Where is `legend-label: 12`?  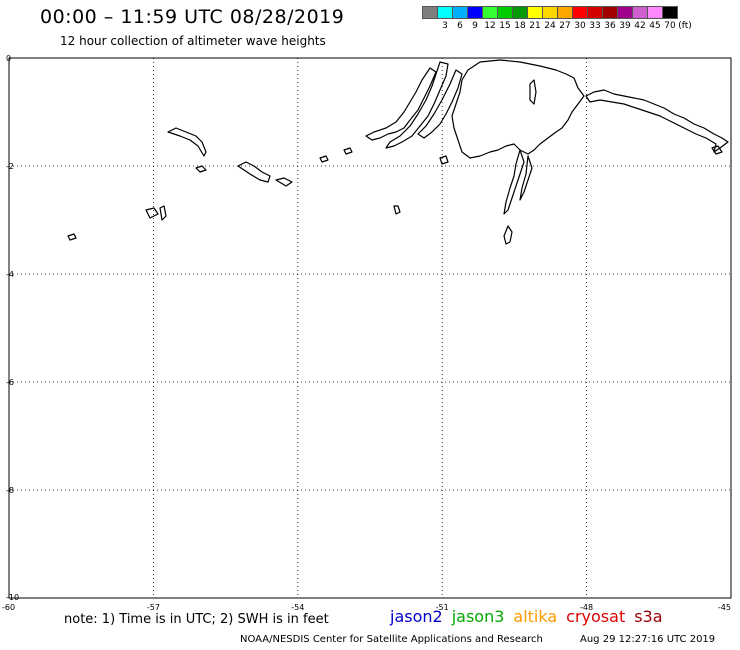
legend-label: 12 is located at coordinates (490, 26).